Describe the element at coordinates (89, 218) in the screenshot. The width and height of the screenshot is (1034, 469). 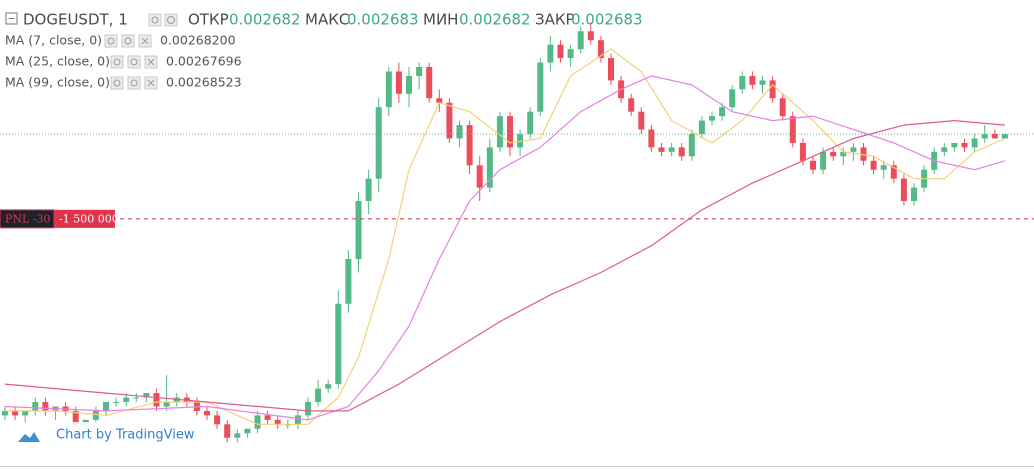
I see `position-quantity: -1 500 000` at that location.